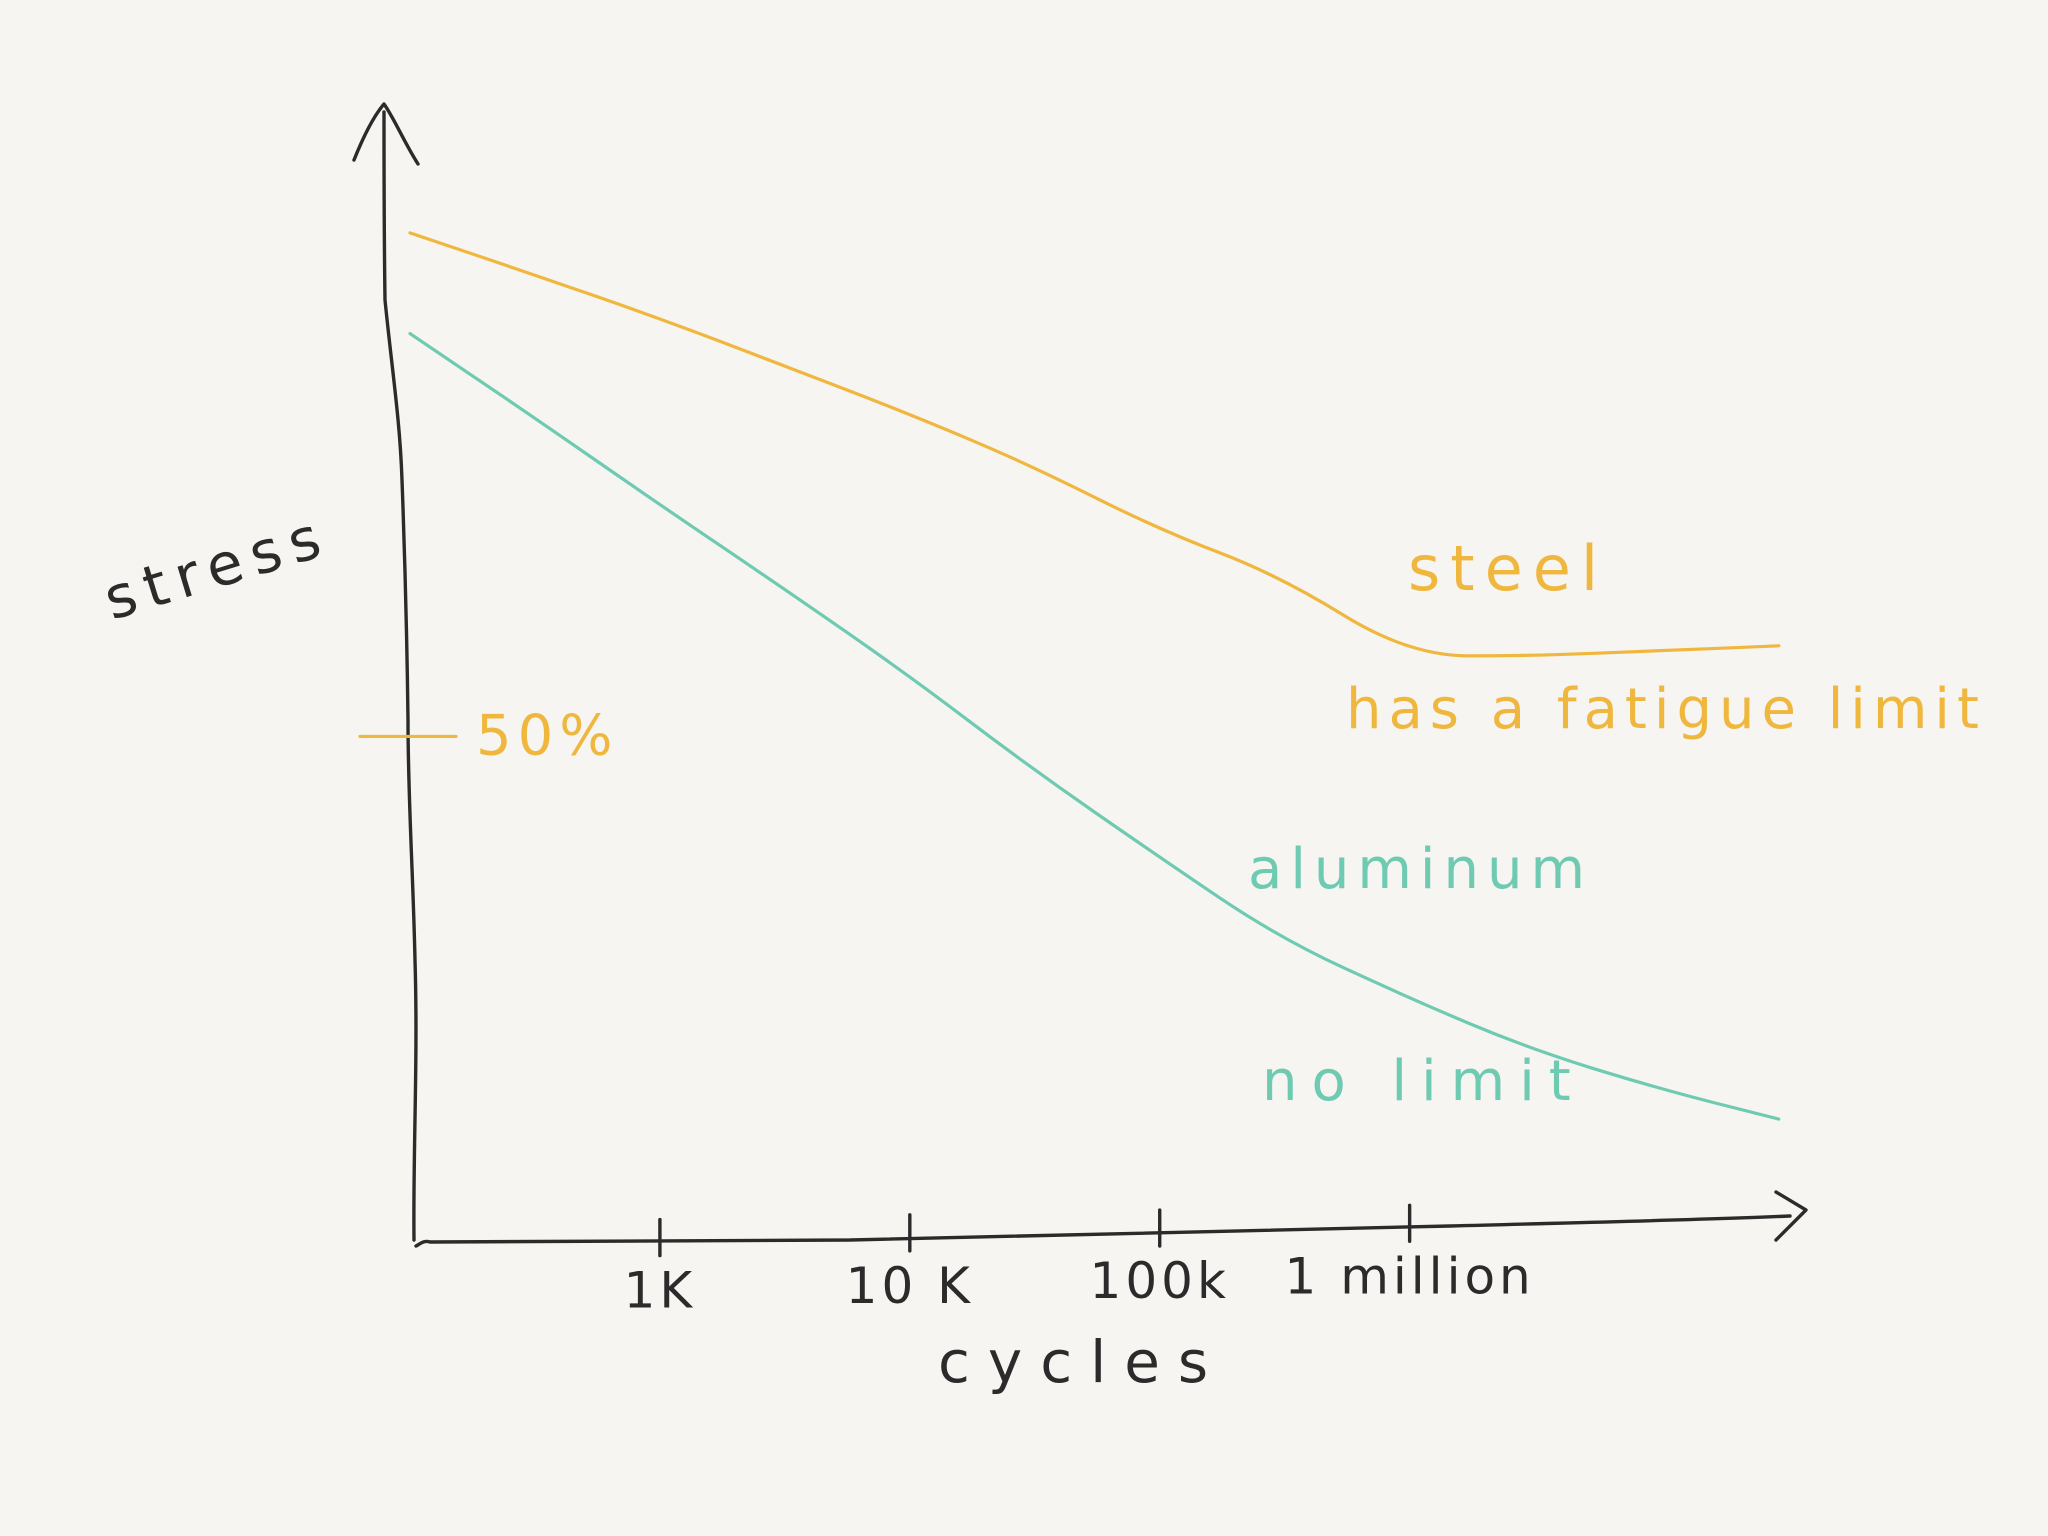  I want to click on y-axis-arrowhead, so click(386, 134).